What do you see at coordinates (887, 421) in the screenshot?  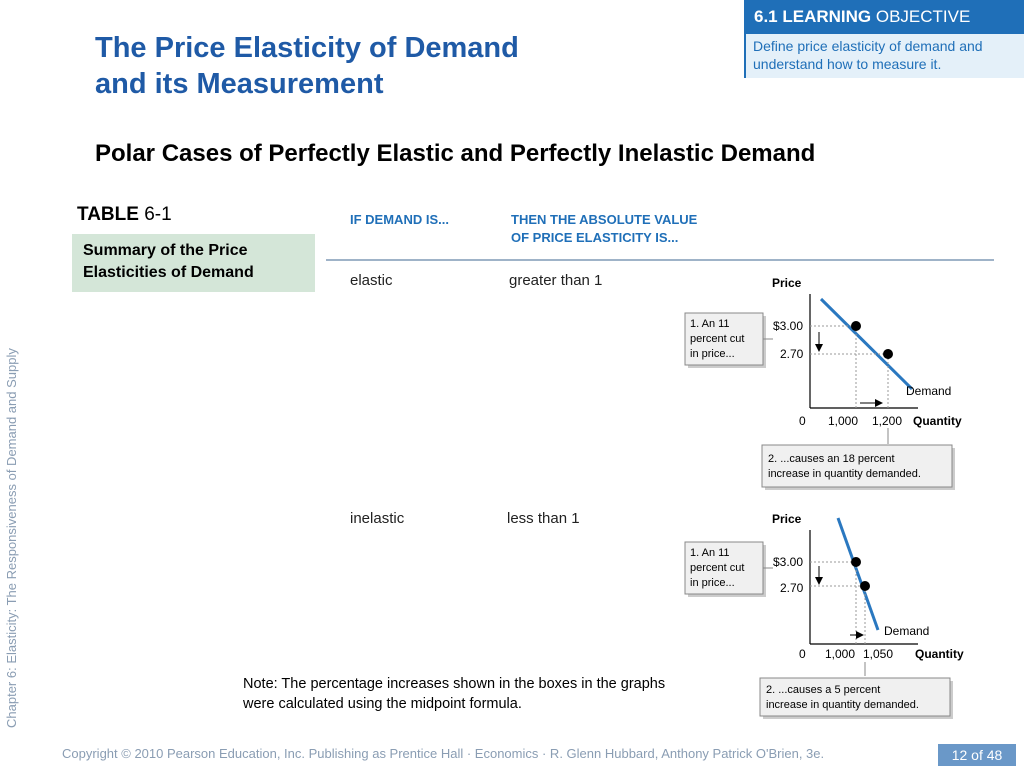 I see `elastic-graph-q2: 1,200` at bounding box center [887, 421].